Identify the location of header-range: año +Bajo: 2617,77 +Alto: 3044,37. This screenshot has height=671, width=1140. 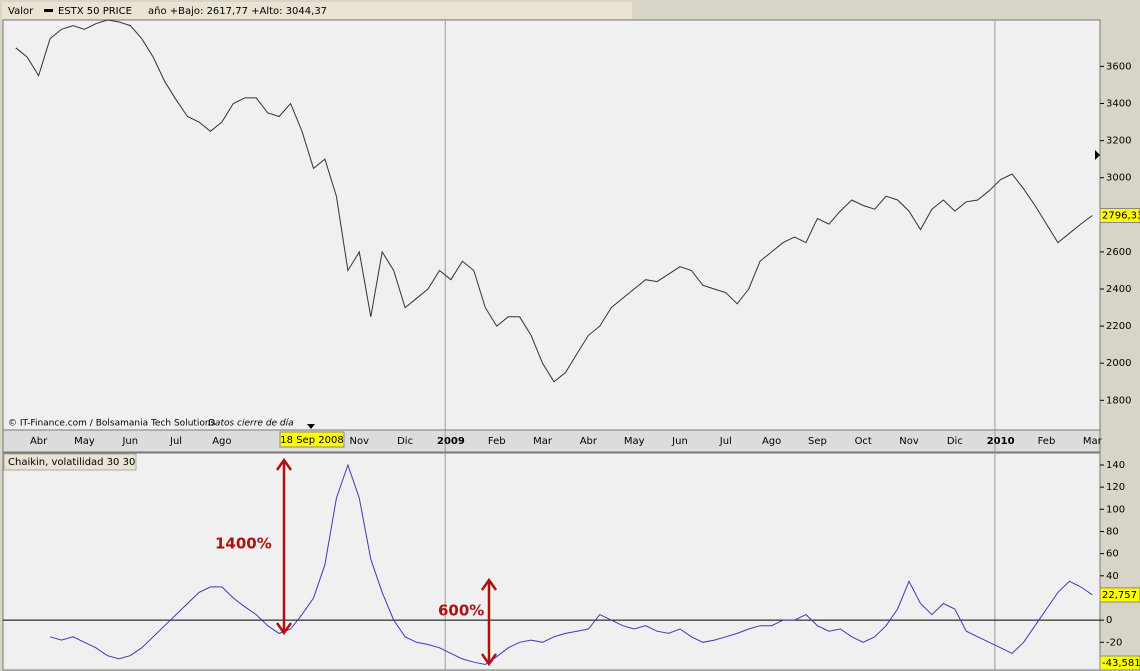
(237, 11).